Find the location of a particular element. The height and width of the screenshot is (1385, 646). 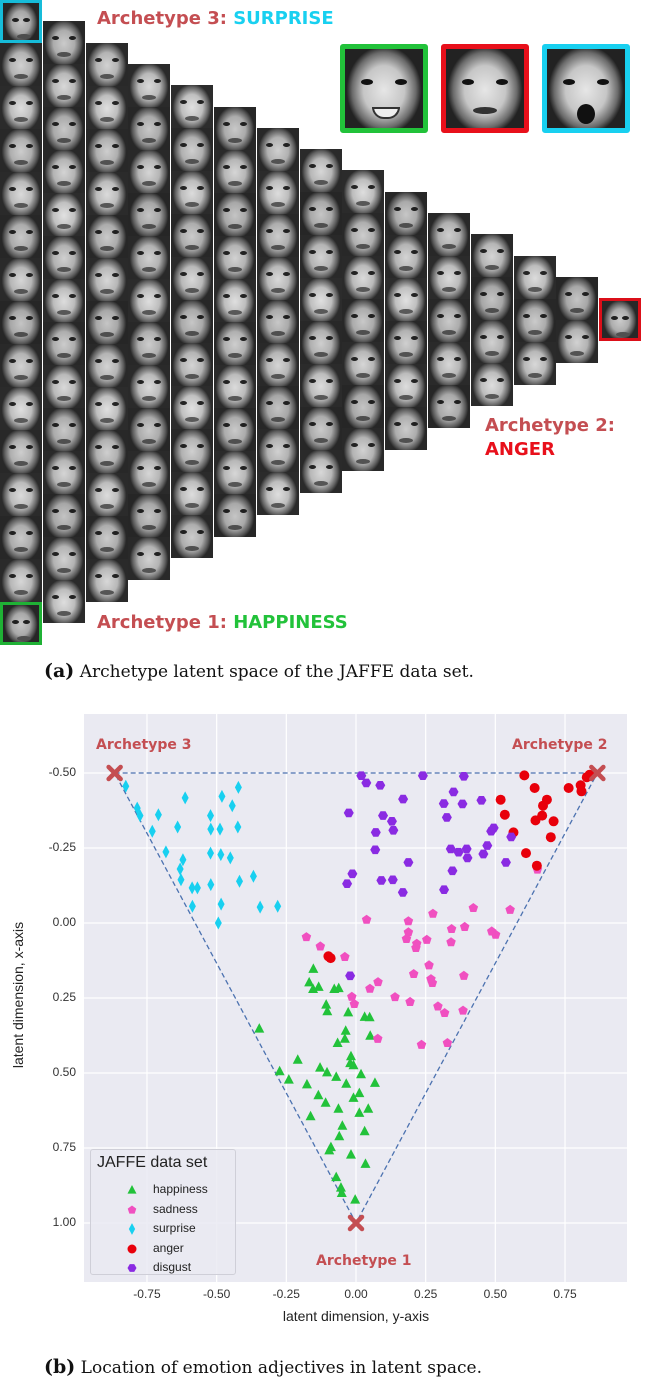

x-tick-label: -0.75 is located at coordinates (147, 1294).